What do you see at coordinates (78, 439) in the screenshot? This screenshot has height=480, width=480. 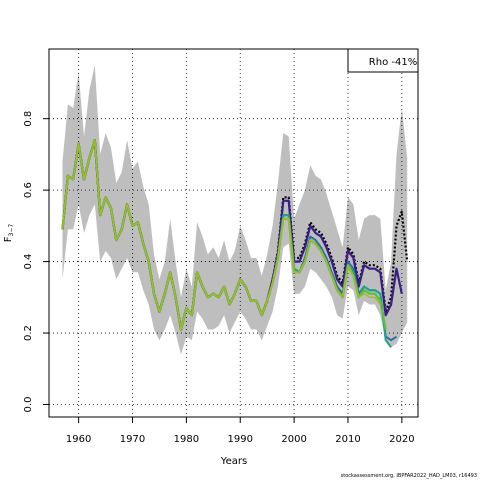 I see `x-tick-label: 1960` at bounding box center [78, 439].